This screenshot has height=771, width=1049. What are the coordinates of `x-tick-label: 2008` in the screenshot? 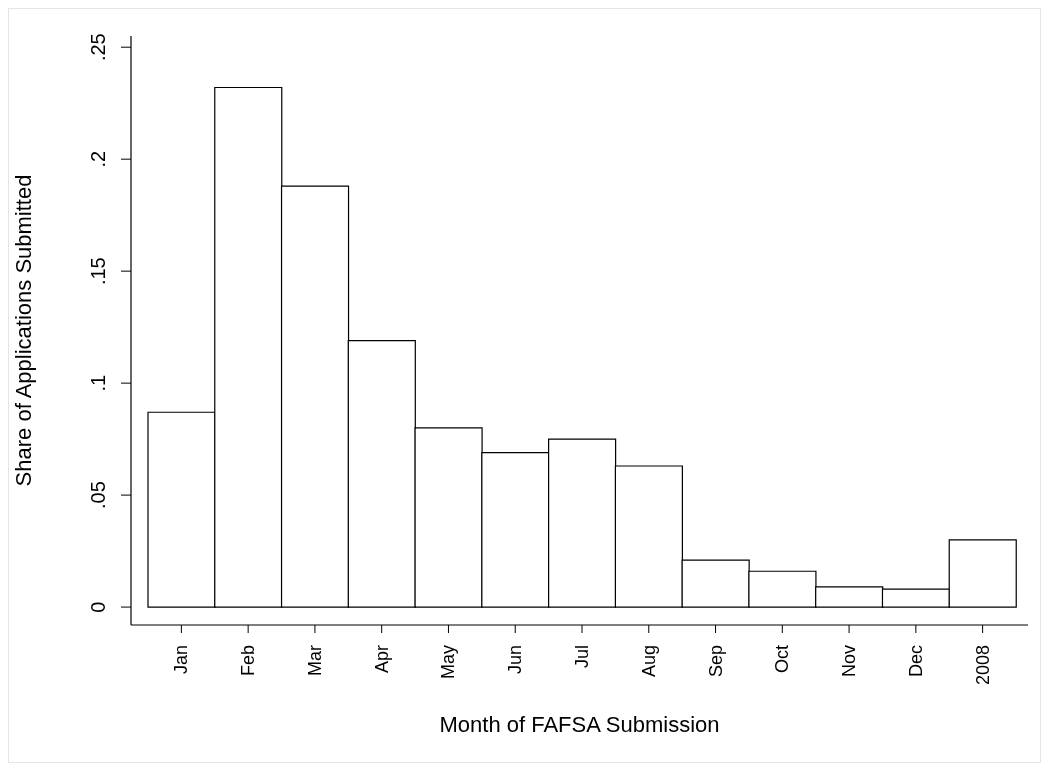 It's located at (982, 665).